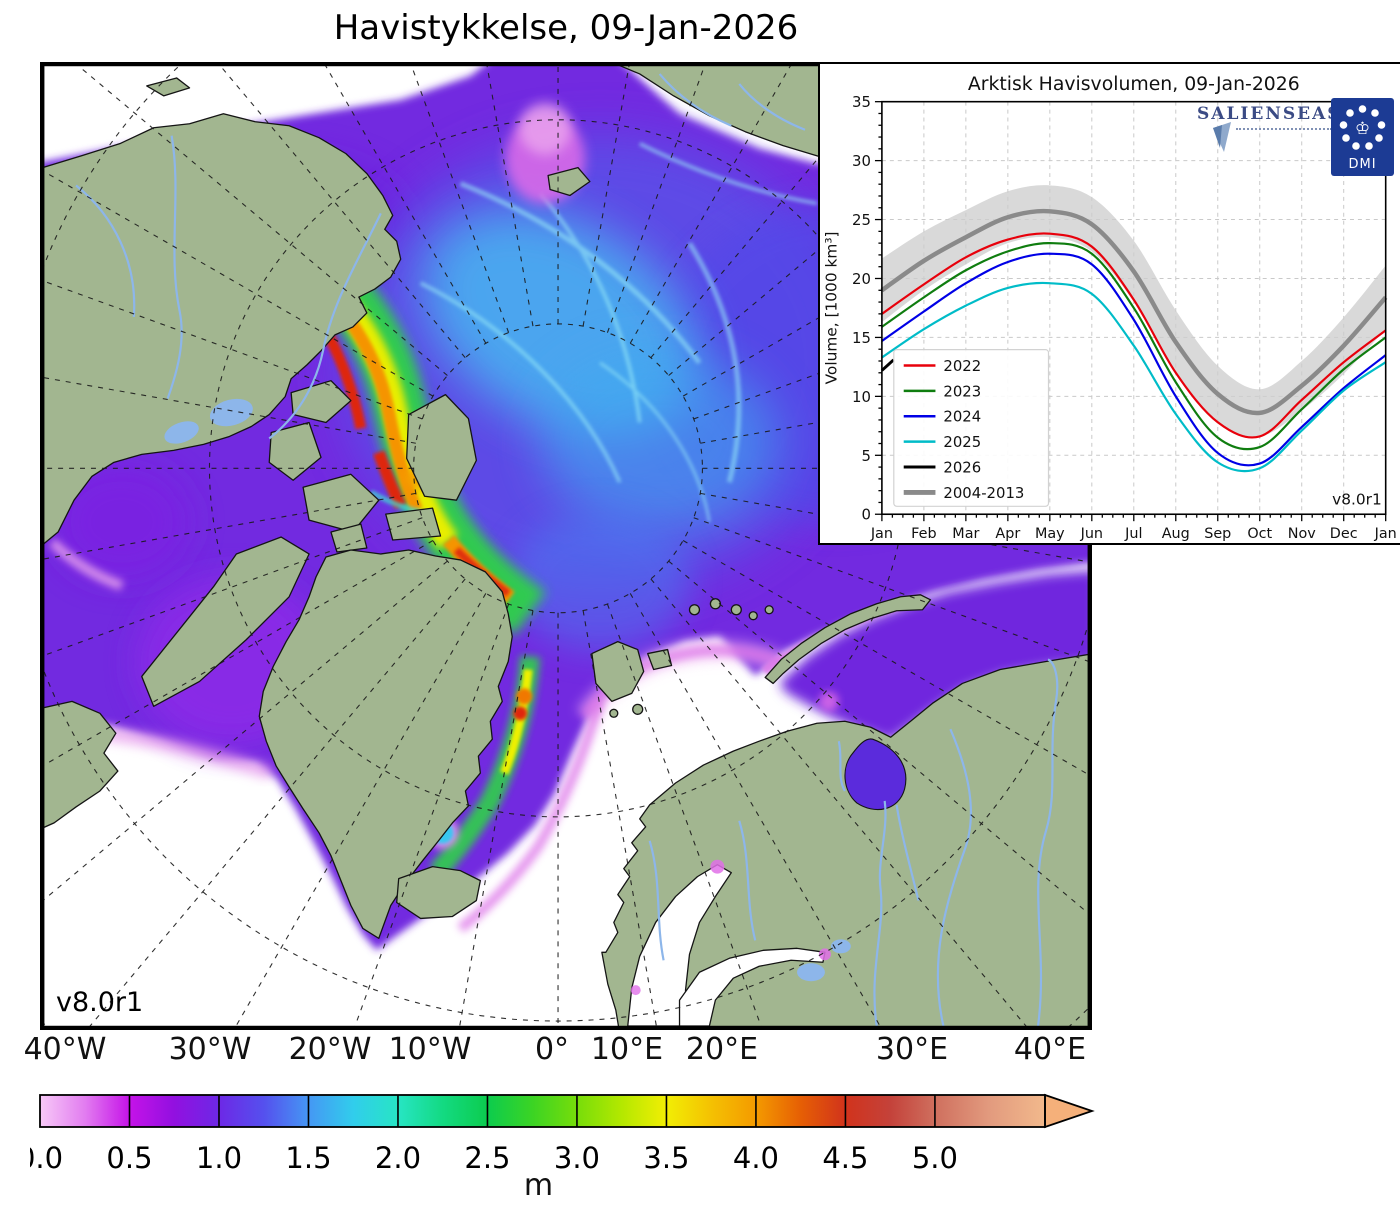 Image resolution: width=1400 pixels, height=1213 pixels. What do you see at coordinates (181, 432) in the screenshot?
I see `great-slave-lake` at bounding box center [181, 432].